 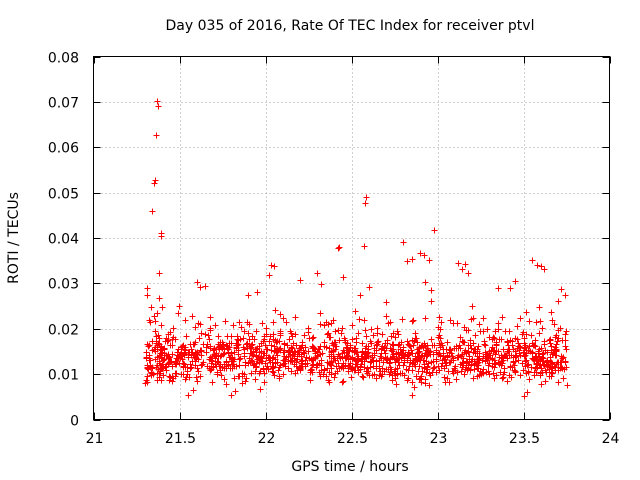 I want to click on y-tick-label: 0.01, so click(x=63, y=376).